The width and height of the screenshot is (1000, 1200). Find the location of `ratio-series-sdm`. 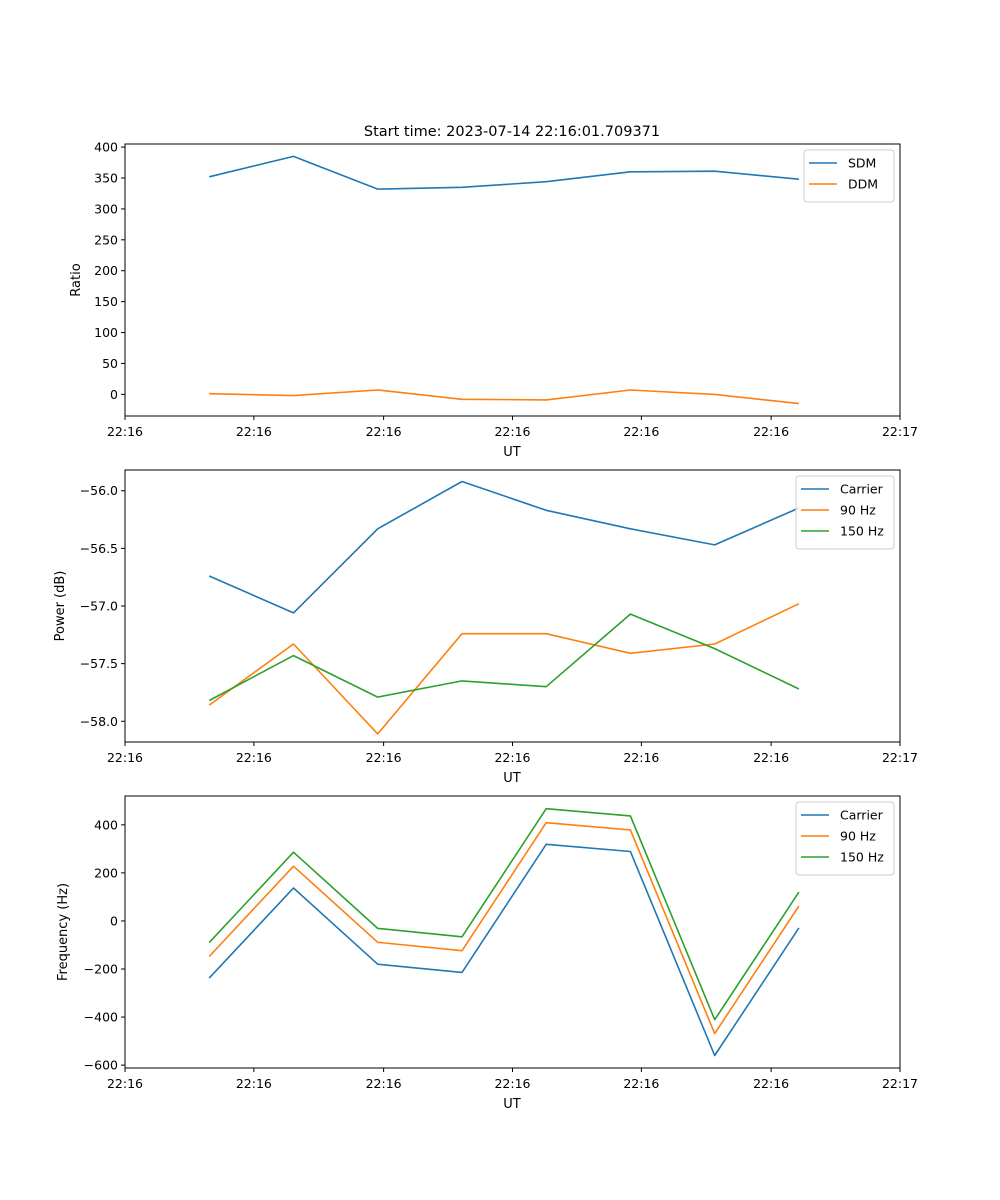

ratio-series-sdm is located at coordinates (504, 172).